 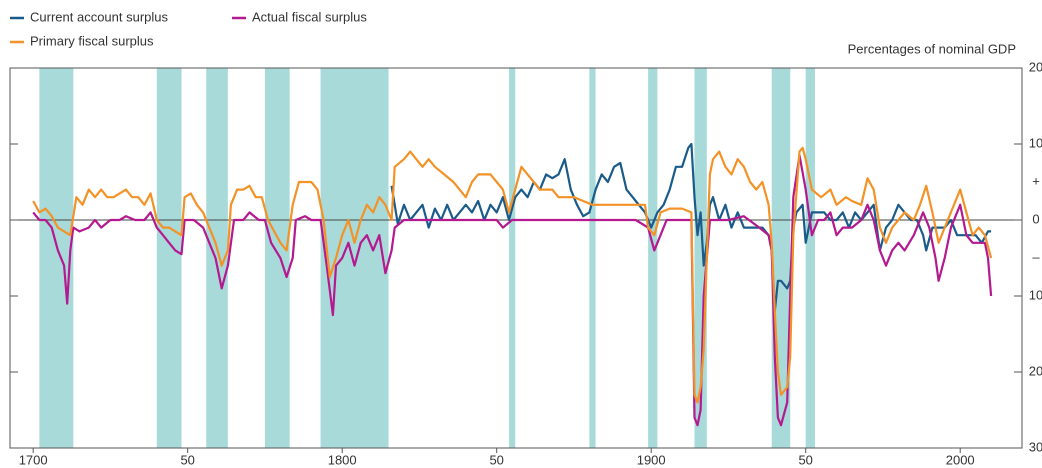 What do you see at coordinates (1036, 256) in the screenshot?
I see `y-sign-label: –` at bounding box center [1036, 256].